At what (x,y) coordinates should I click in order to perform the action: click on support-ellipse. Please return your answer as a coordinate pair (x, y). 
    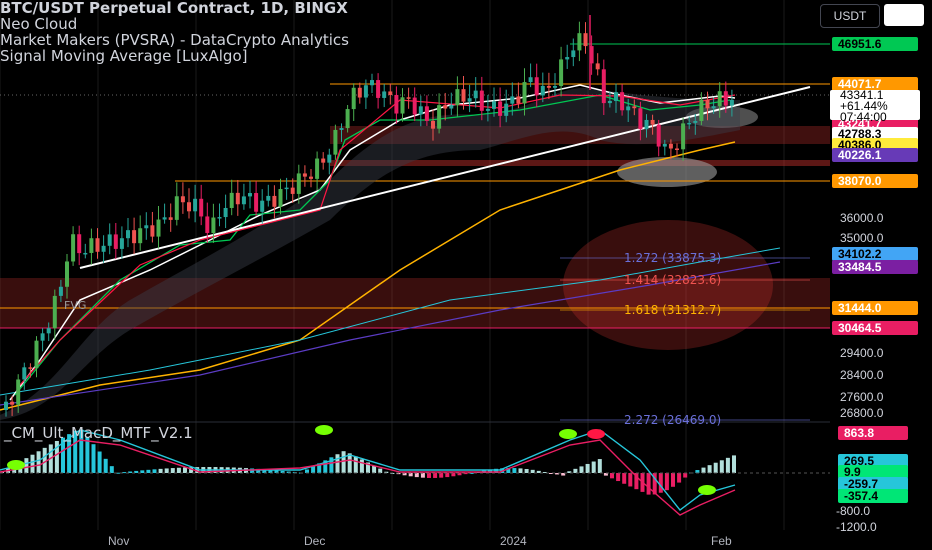
    Looking at the image, I should click on (667, 172).